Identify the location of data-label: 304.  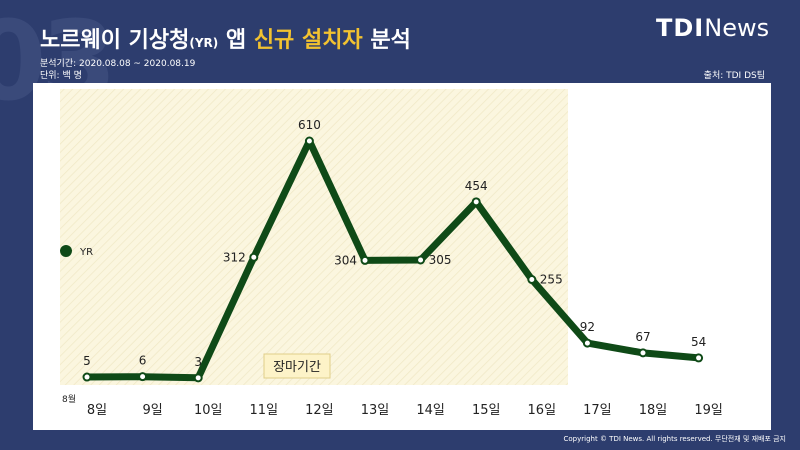
(345, 260).